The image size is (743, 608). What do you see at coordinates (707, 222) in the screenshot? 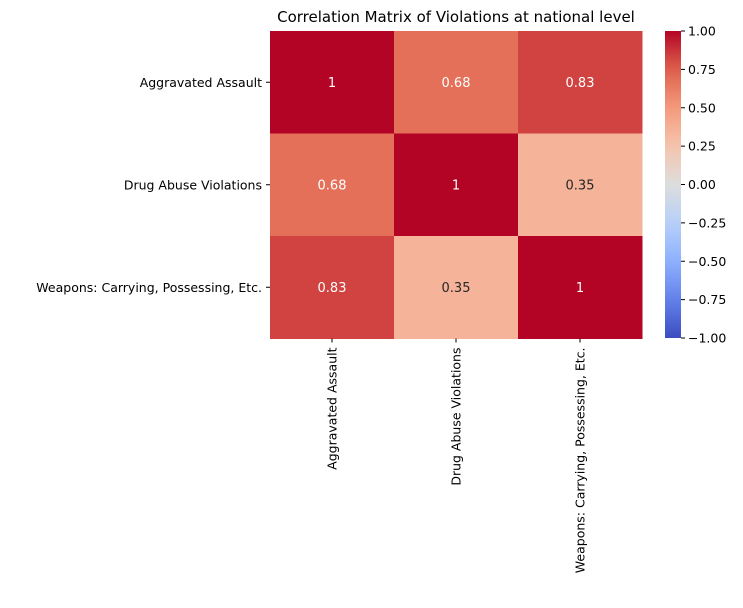
I see `colorbar-tick-label: −0.25` at bounding box center [707, 222].